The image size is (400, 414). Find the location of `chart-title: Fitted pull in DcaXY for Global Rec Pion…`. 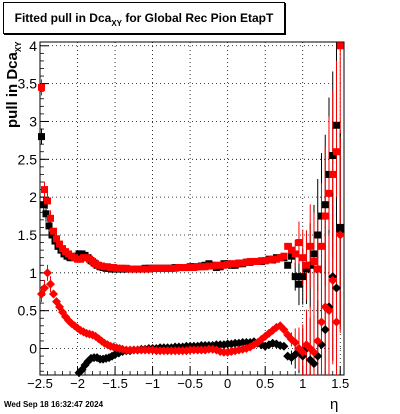

chart-title: Fitted pull in DcaXY for Global Rec Pion… is located at coordinates (144, 19).